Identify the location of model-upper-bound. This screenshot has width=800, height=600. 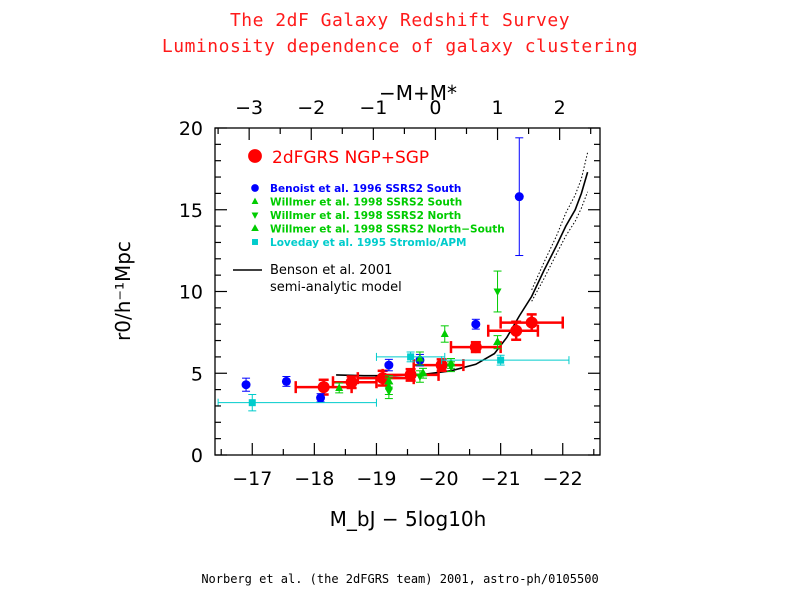
(560, 221).